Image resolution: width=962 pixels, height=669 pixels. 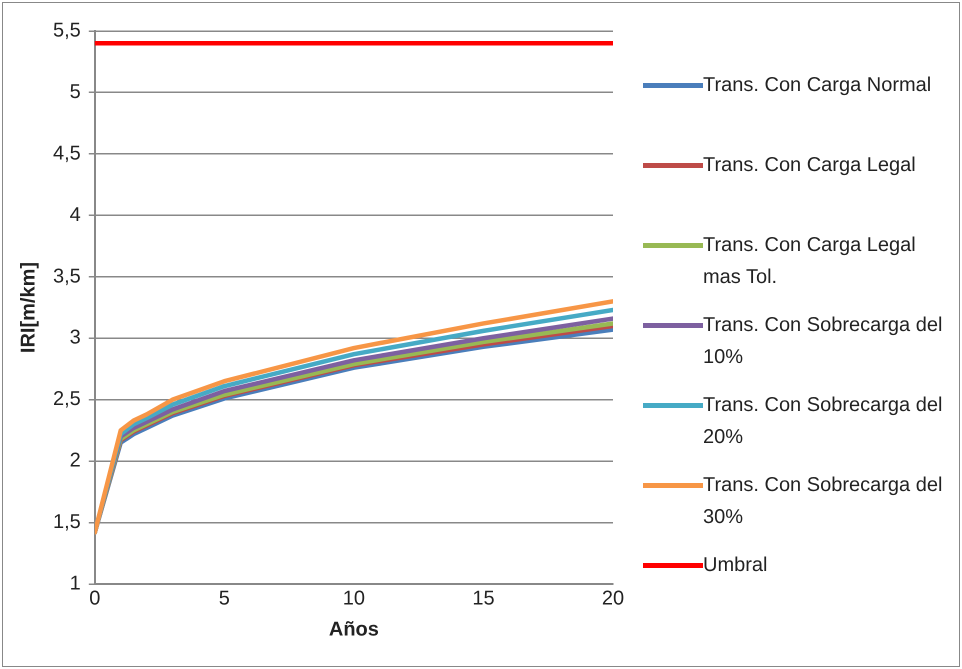 What do you see at coordinates (809, 165) in the screenshot?
I see `legend-label: Trans. Con Carga Legal` at bounding box center [809, 165].